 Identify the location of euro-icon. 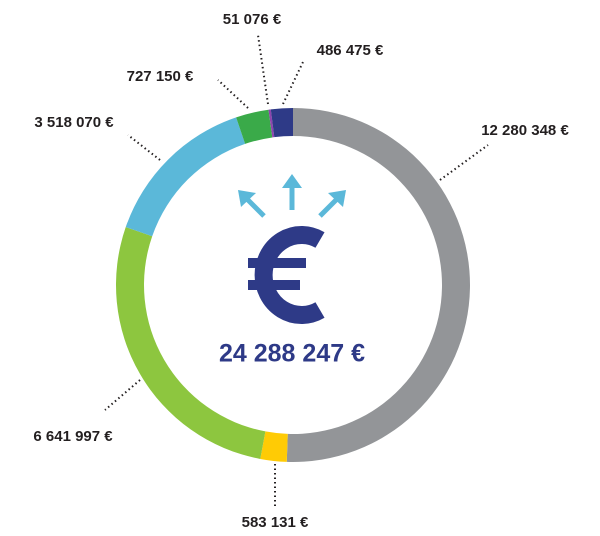
(286, 275).